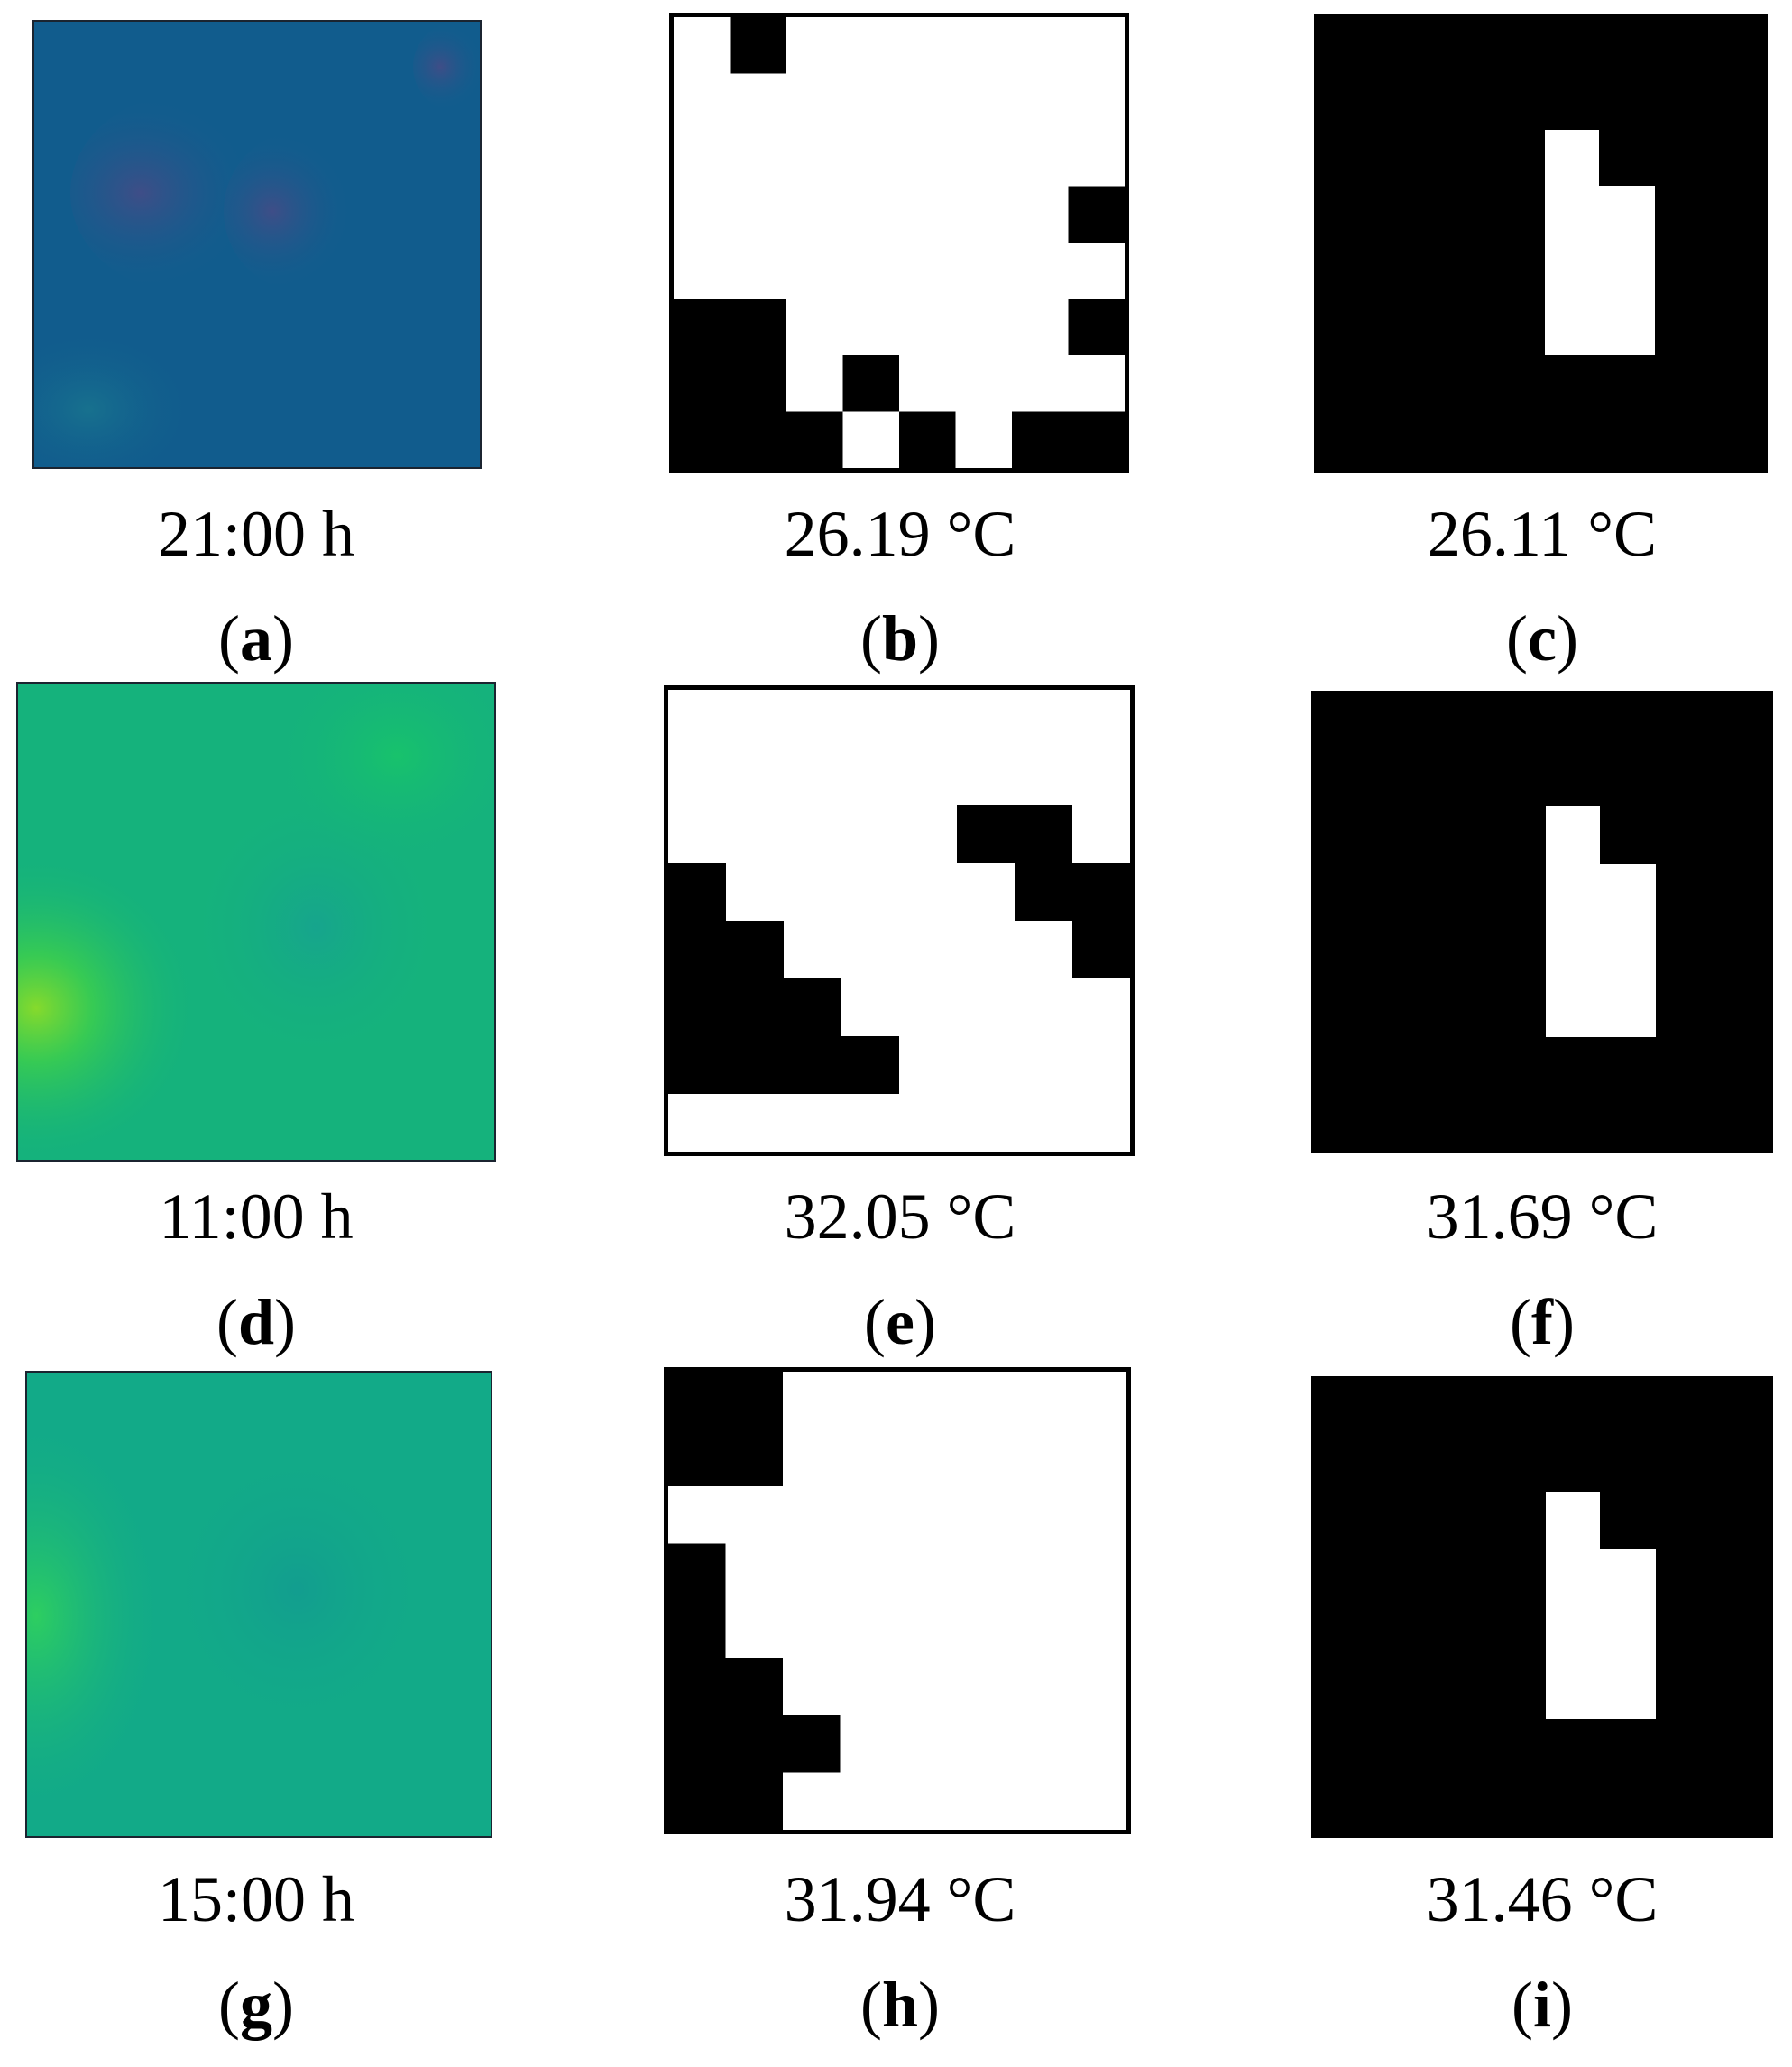 This screenshot has height=2067, width=1792. Describe the element at coordinates (1542, 1899) in the screenshot. I see `caption-i: 31.46 °C` at that location.